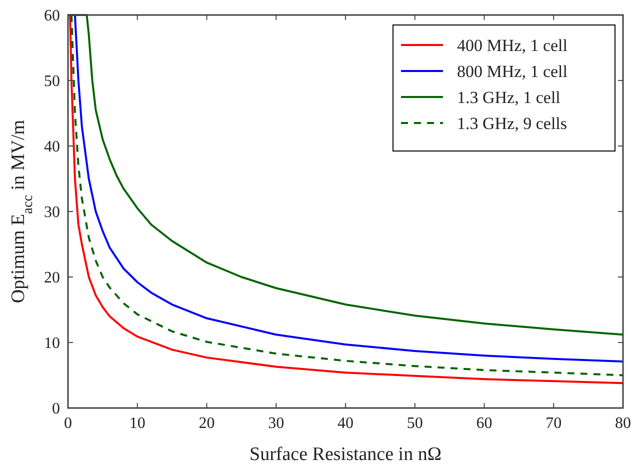 The image size is (634, 466). I want to click on x-tick-label: 40, so click(346, 423).